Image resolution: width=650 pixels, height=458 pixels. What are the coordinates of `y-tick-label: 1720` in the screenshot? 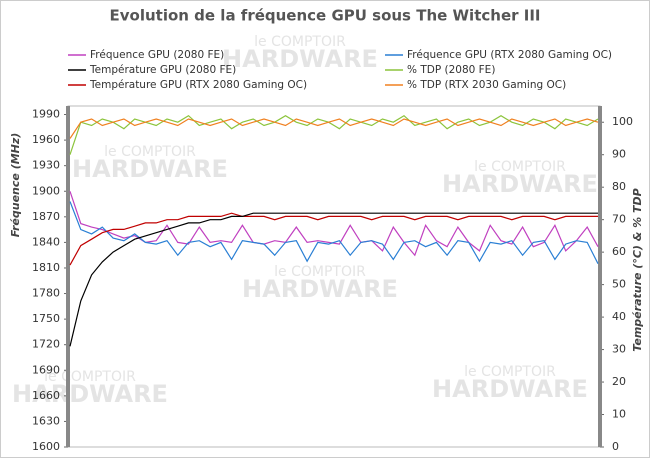 It's located at (46, 344).